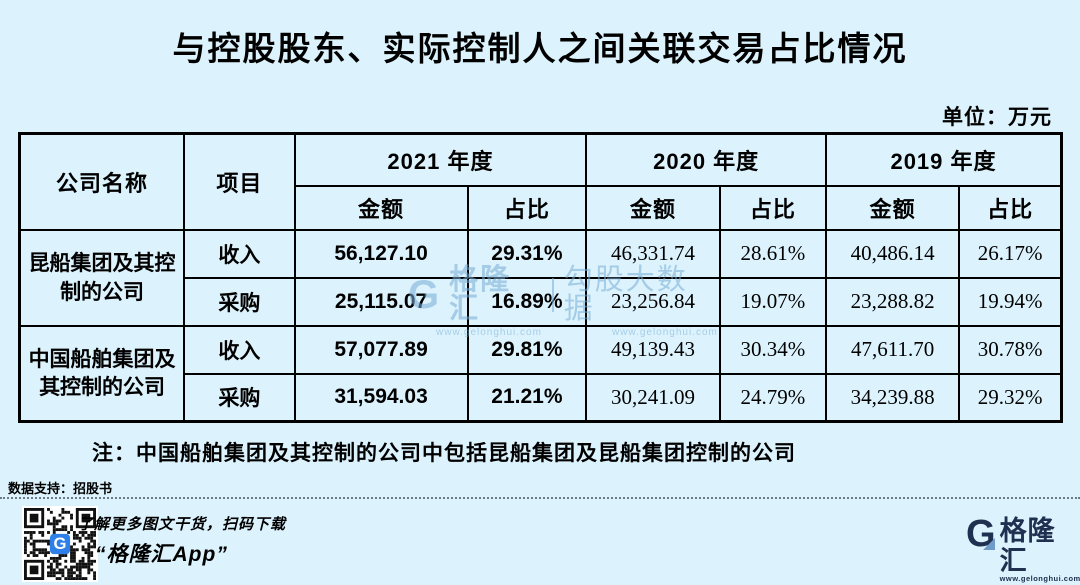  I want to click on arrow-icon, so click(988, 544).